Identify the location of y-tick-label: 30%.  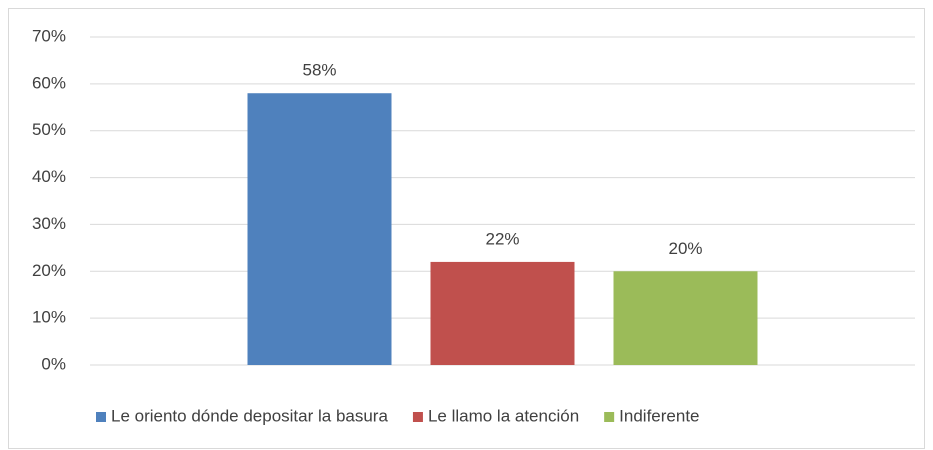
(49, 223).